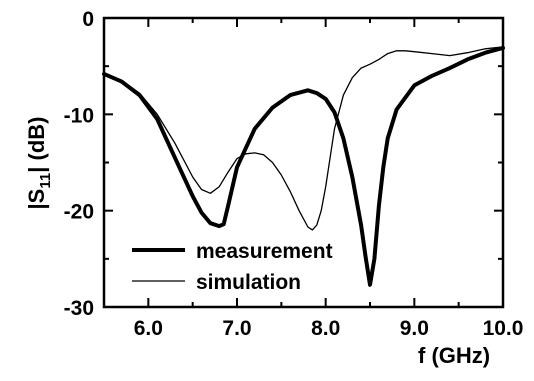 Image resolution: width=534 pixels, height=381 pixels. Describe the element at coordinates (232, 267) in the screenshot. I see `legend: measurement simulation` at that location.